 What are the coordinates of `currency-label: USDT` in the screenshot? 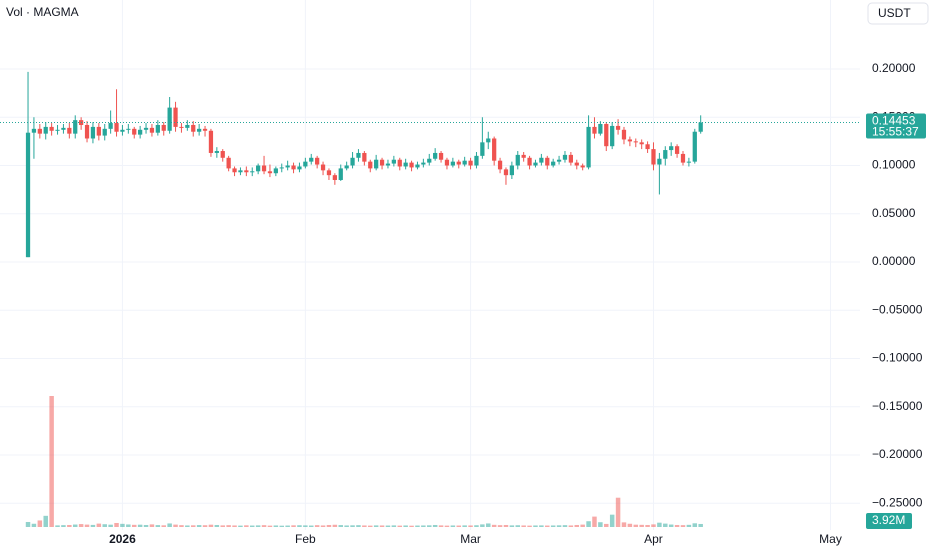 It's located at (894, 13).